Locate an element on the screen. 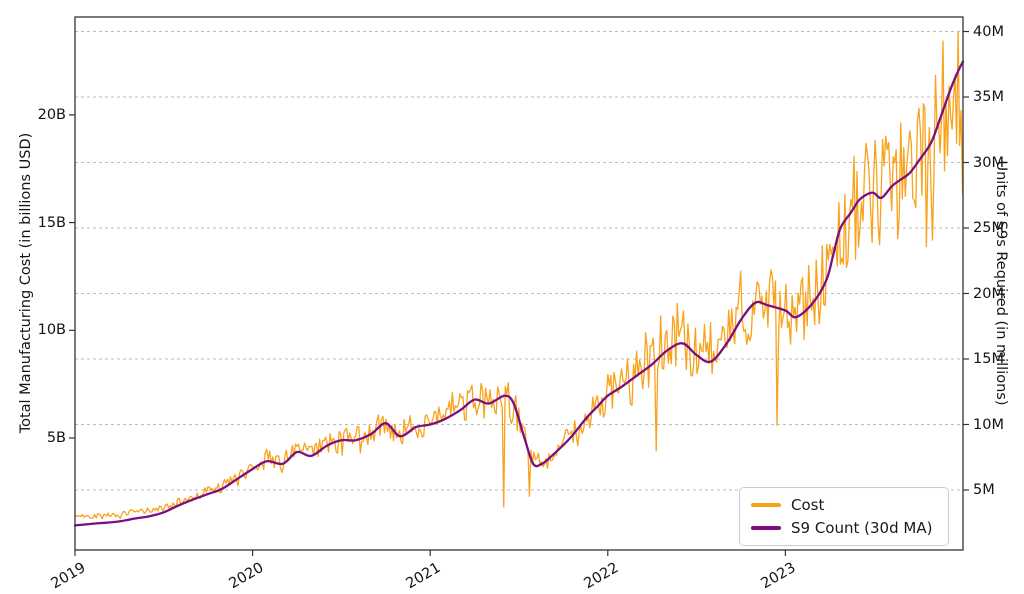 This screenshot has width=1024, height=594. legend-cost-label: Cost is located at coordinates (808, 505).